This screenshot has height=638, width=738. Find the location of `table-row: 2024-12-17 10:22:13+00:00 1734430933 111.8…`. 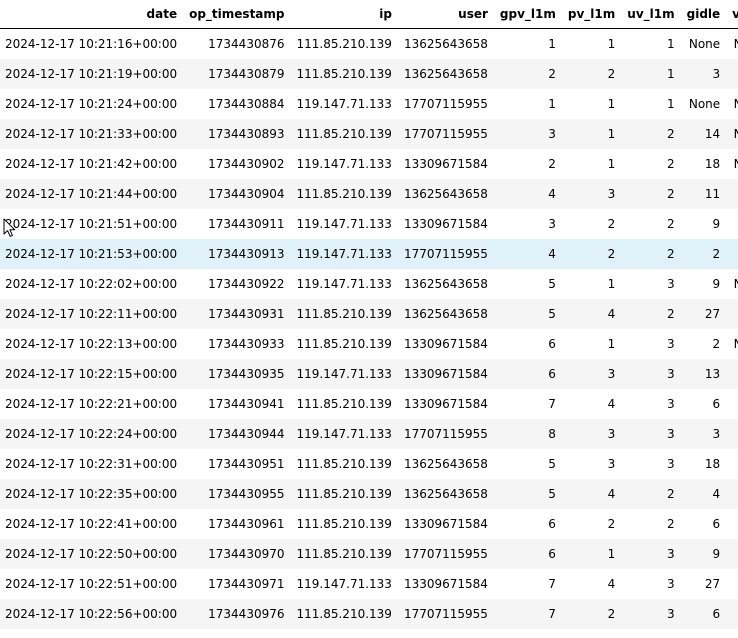

table-row: 2024-12-17 10:22:13+00:00 1734430933 111.8… is located at coordinates (369, 344).